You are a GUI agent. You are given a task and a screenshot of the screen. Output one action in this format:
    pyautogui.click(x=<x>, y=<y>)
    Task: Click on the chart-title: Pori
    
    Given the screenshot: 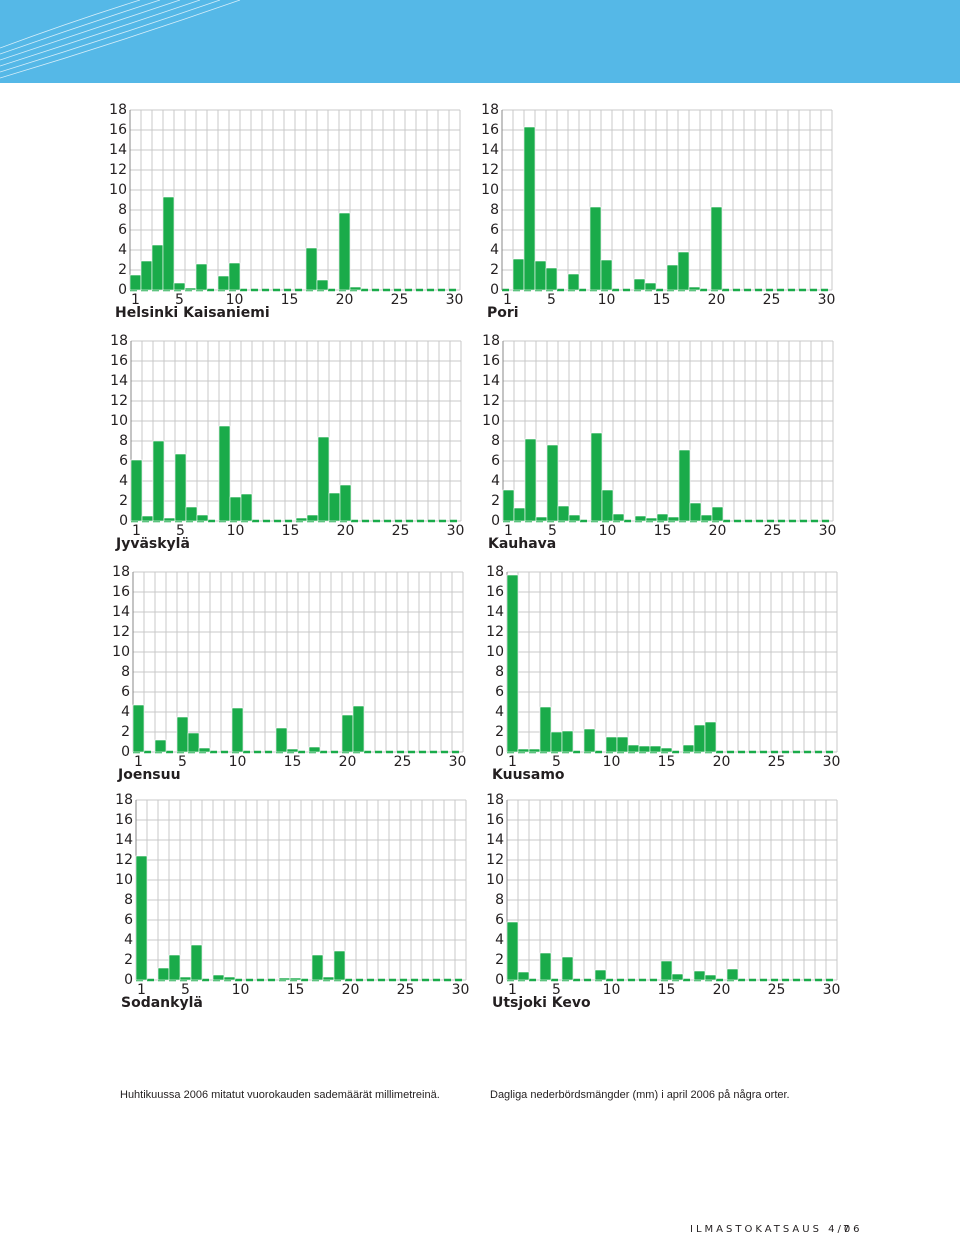 What is the action you would take?
    pyautogui.click(x=503, y=313)
    